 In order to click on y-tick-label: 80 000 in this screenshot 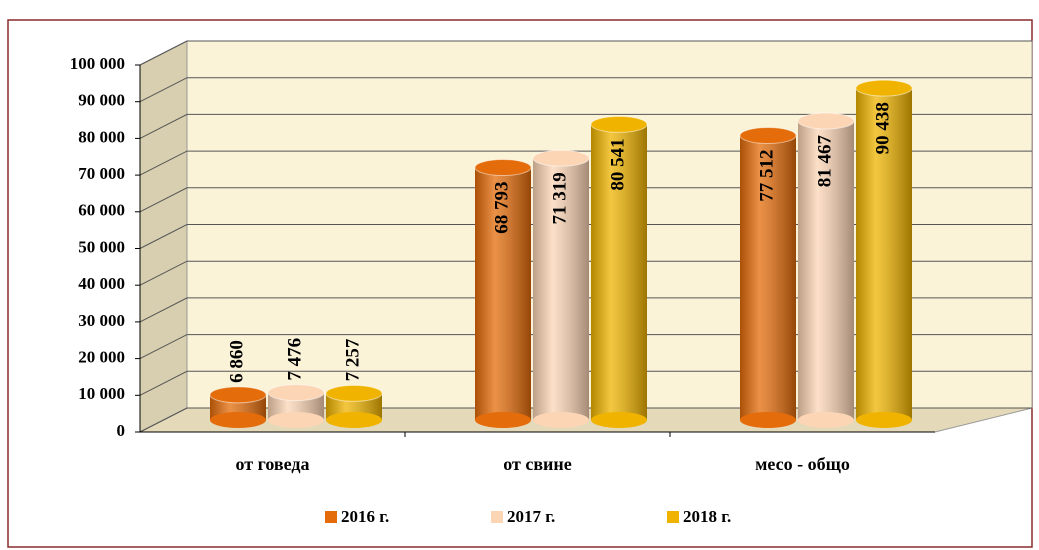, I will do `click(101, 136)`.